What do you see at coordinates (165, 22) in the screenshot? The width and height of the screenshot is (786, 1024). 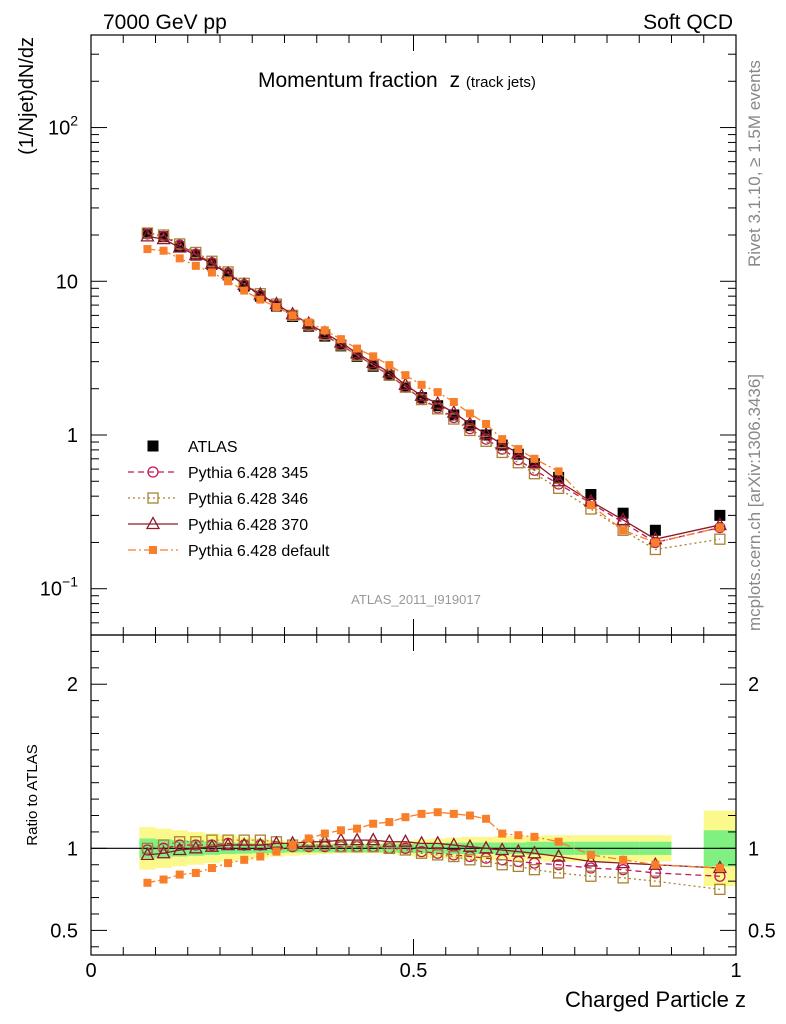 I see `header-energy-label: 7000 GeV pp` at bounding box center [165, 22].